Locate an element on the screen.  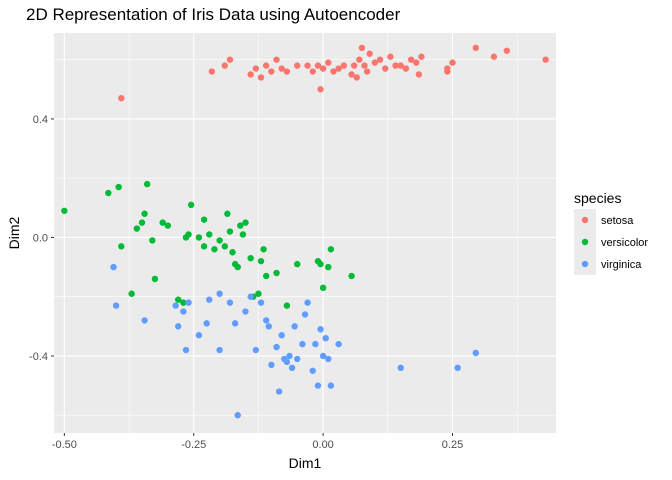
x-axis: -0.50 -0.25 0.00 0.25 is located at coordinates (257, 442).